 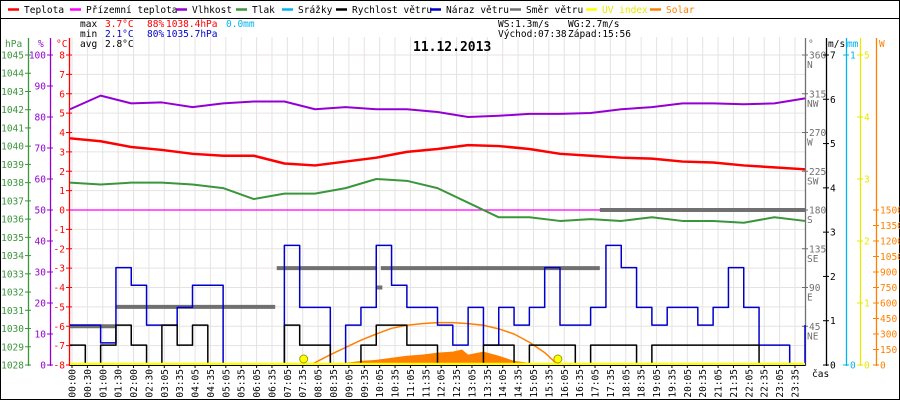 I want to click on x-tick-label: 16:05, so click(x=565, y=383).